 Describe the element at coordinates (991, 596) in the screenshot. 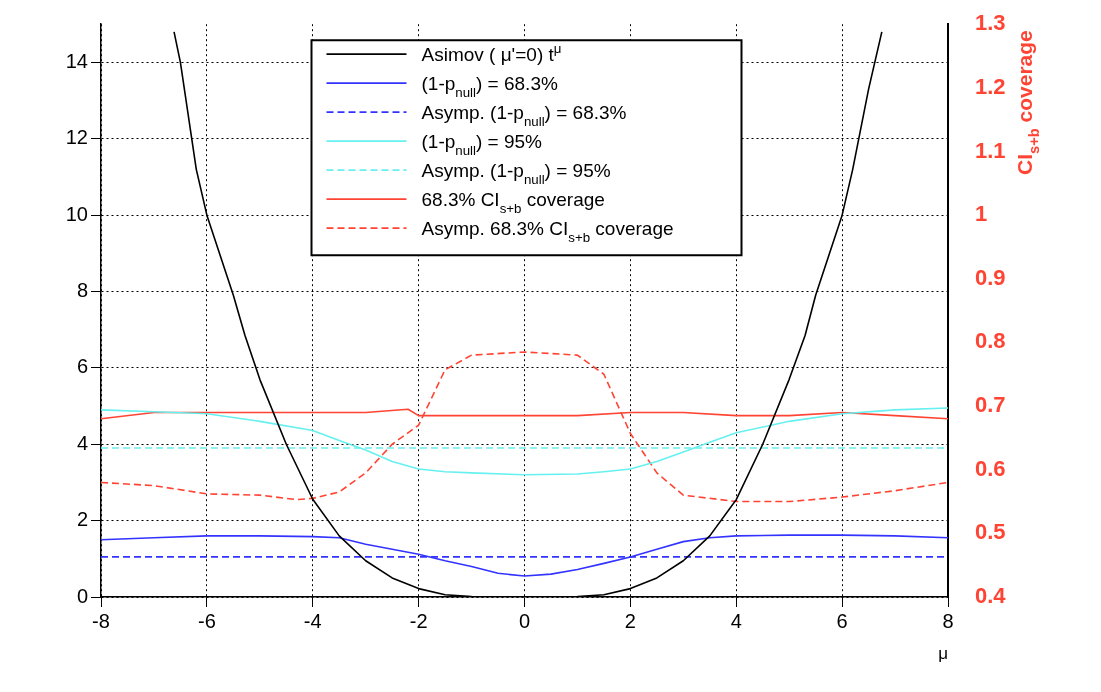

I see `y2-tick-label: 0.4` at that location.